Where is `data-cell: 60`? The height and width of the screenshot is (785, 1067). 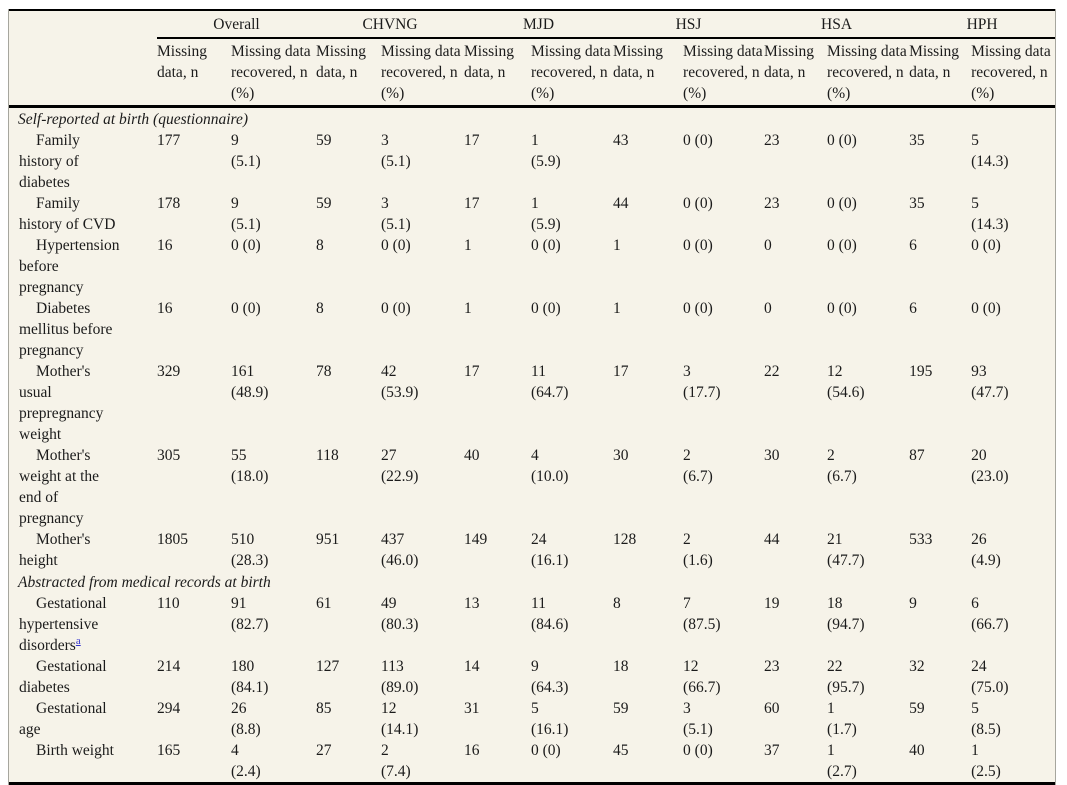 data-cell: 60 is located at coordinates (772, 708).